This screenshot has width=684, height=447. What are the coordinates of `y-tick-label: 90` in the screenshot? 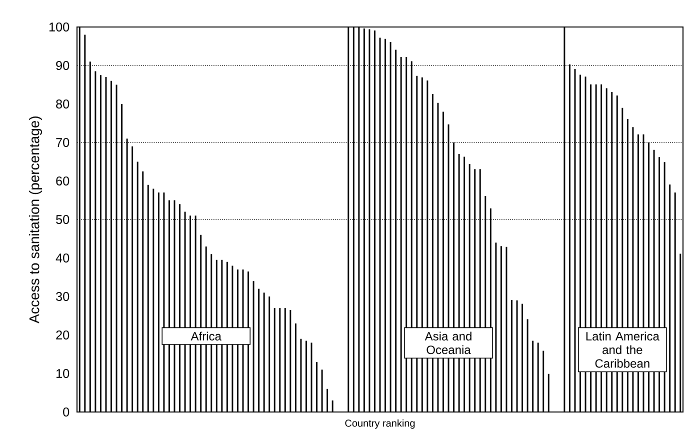 It's located at (63, 65).